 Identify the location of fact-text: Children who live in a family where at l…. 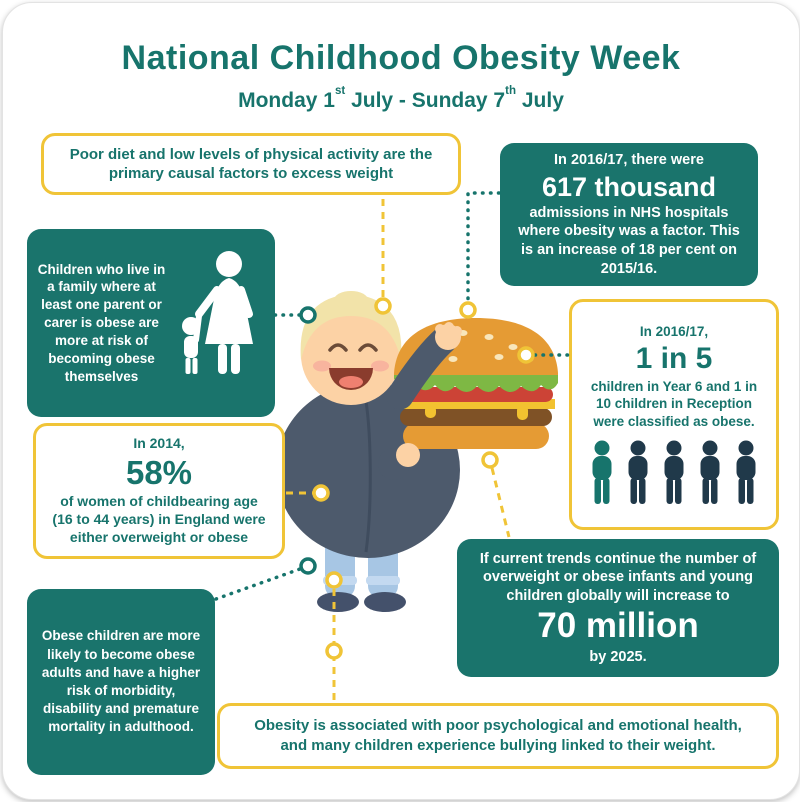
(101, 322).